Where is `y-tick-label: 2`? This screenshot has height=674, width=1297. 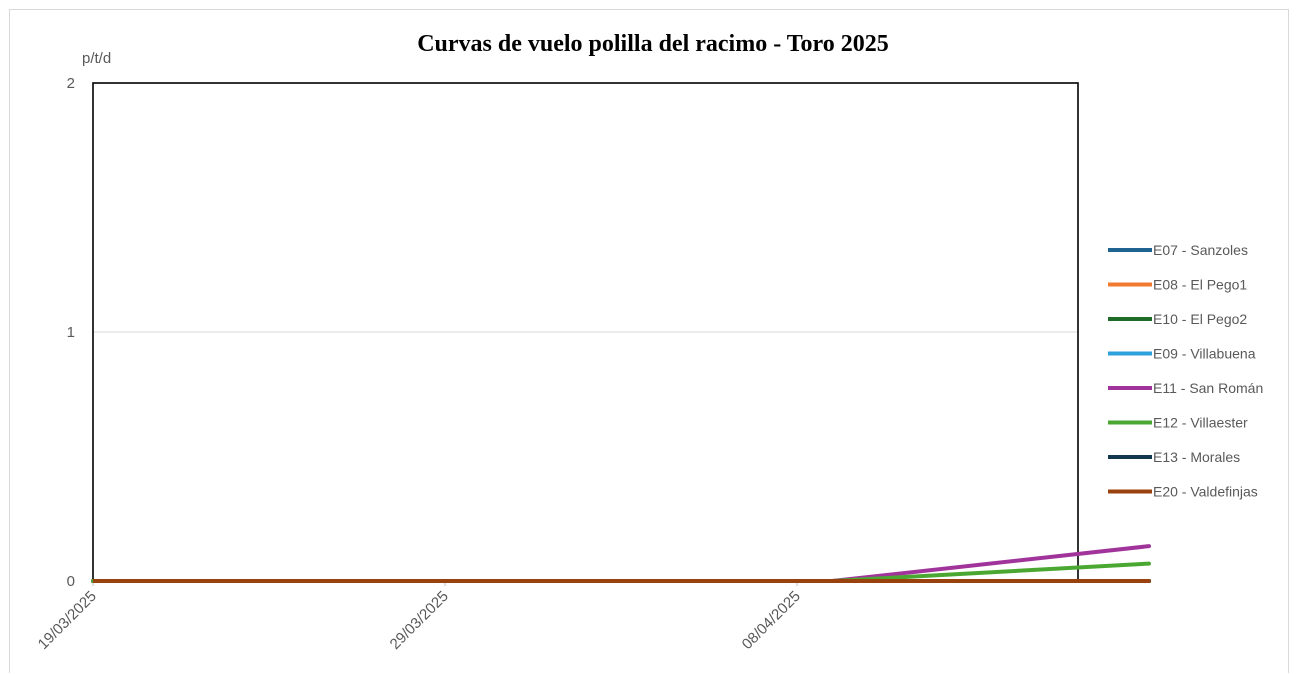
y-tick-label: 2 is located at coordinates (71, 83).